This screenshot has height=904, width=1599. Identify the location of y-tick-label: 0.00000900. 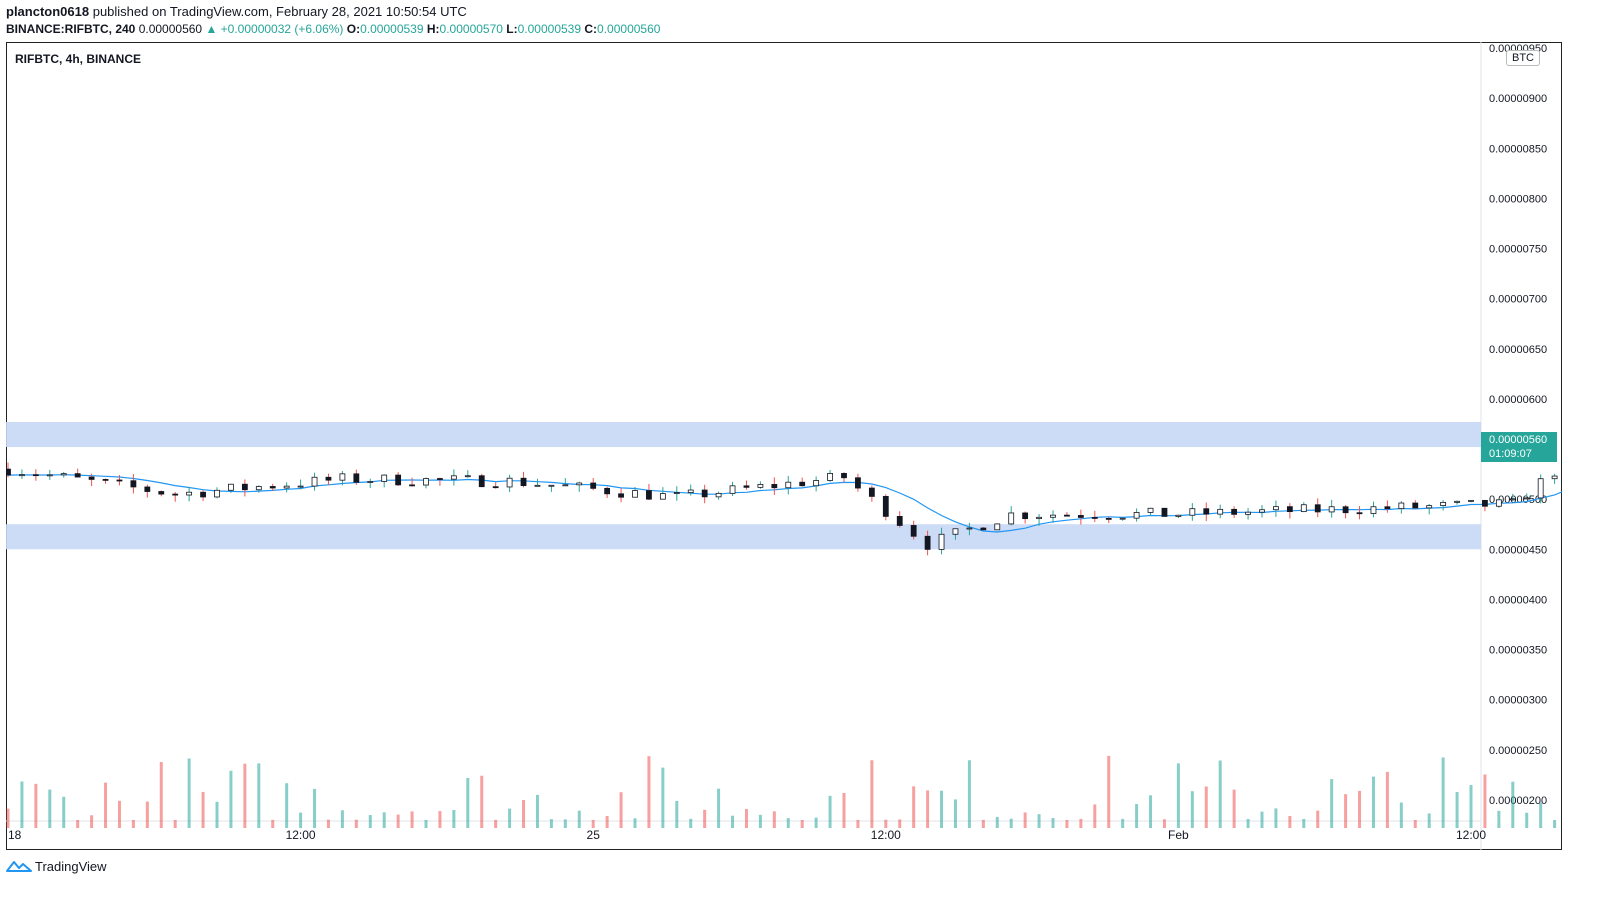
(1518, 99).